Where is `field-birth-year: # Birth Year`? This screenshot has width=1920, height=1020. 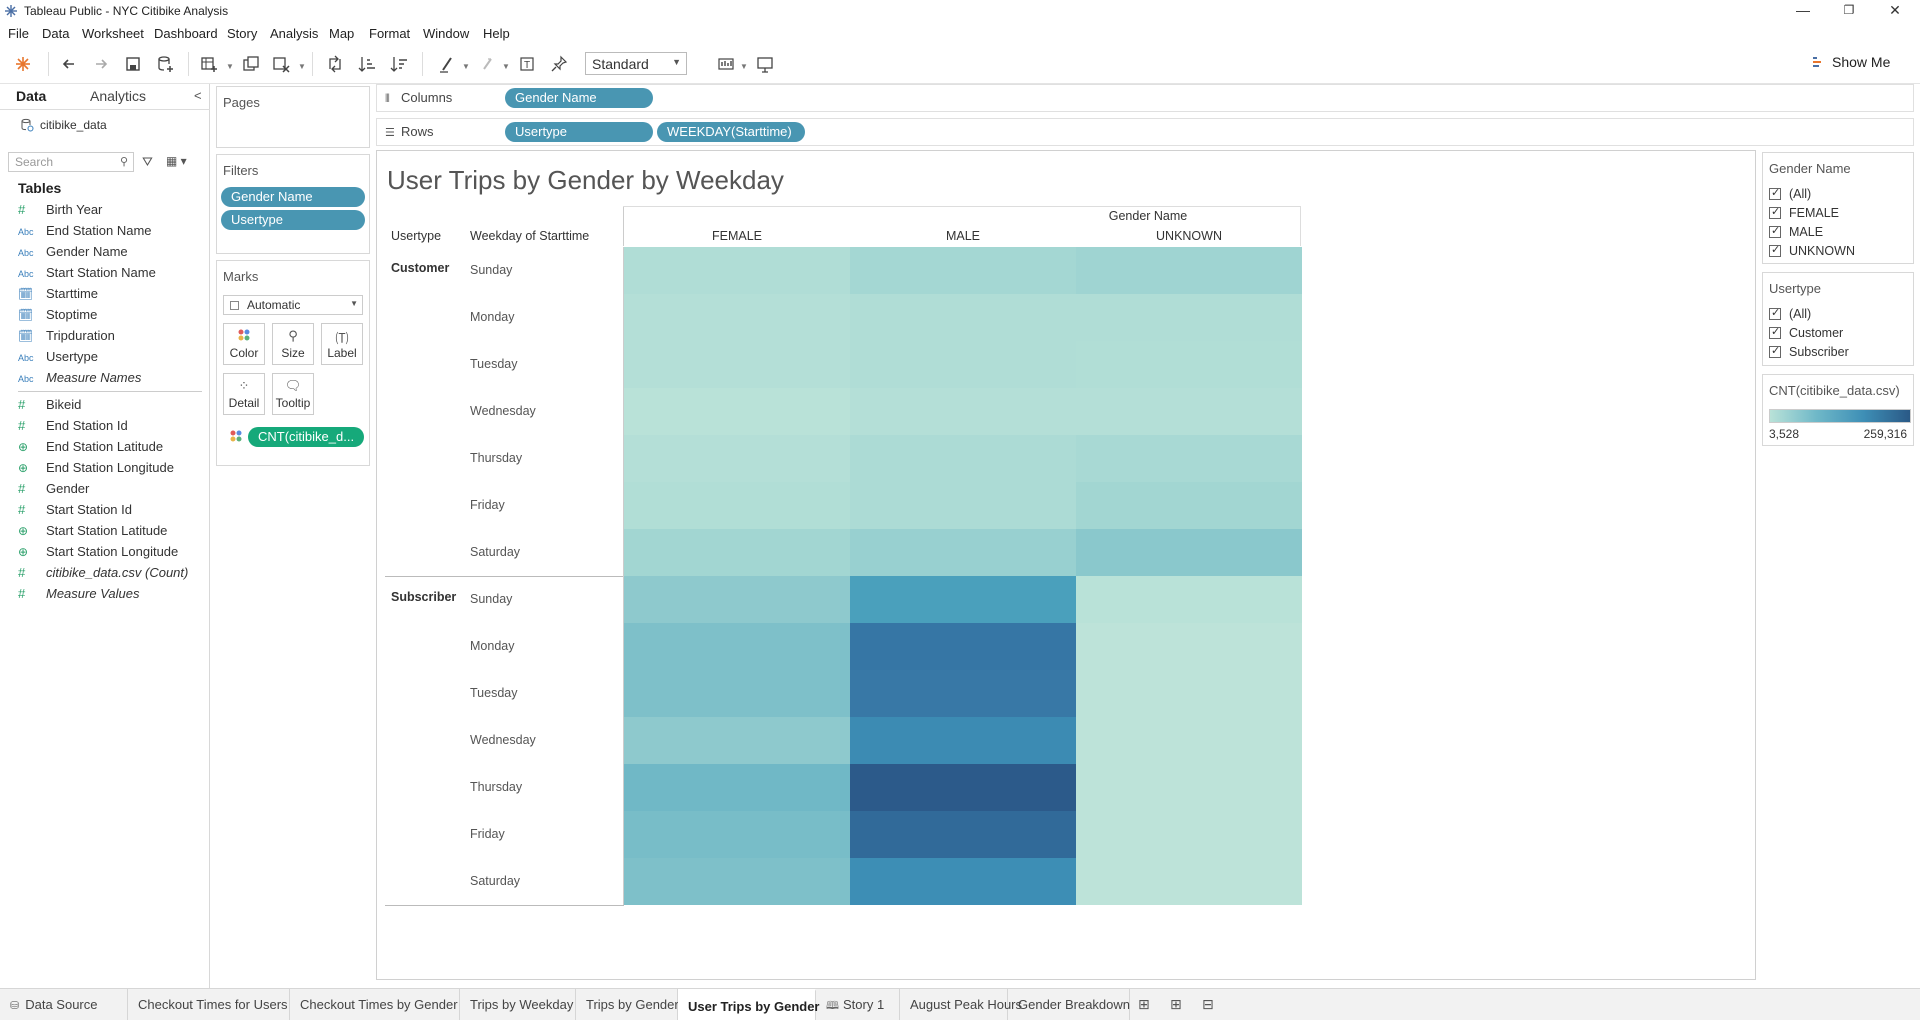 field-birth-year: # Birth Year is located at coordinates (60, 209).